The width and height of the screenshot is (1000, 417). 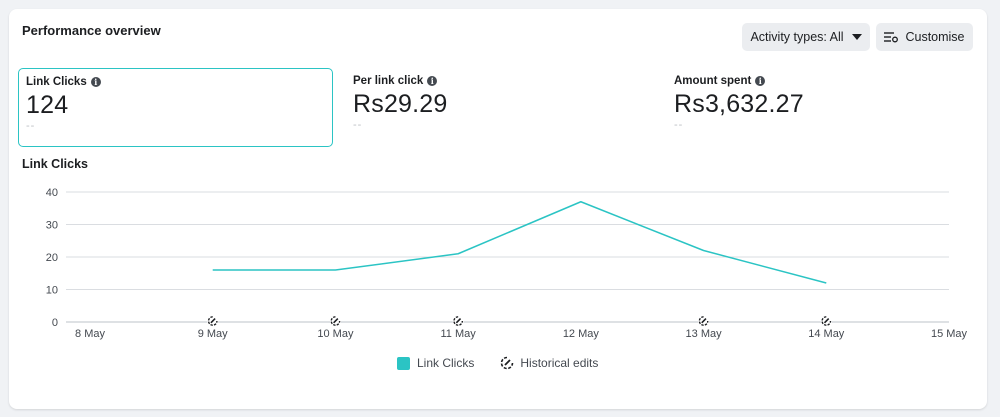 What do you see at coordinates (52, 291) in the screenshot?
I see `y-tick-label: 10` at bounding box center [52, 291].